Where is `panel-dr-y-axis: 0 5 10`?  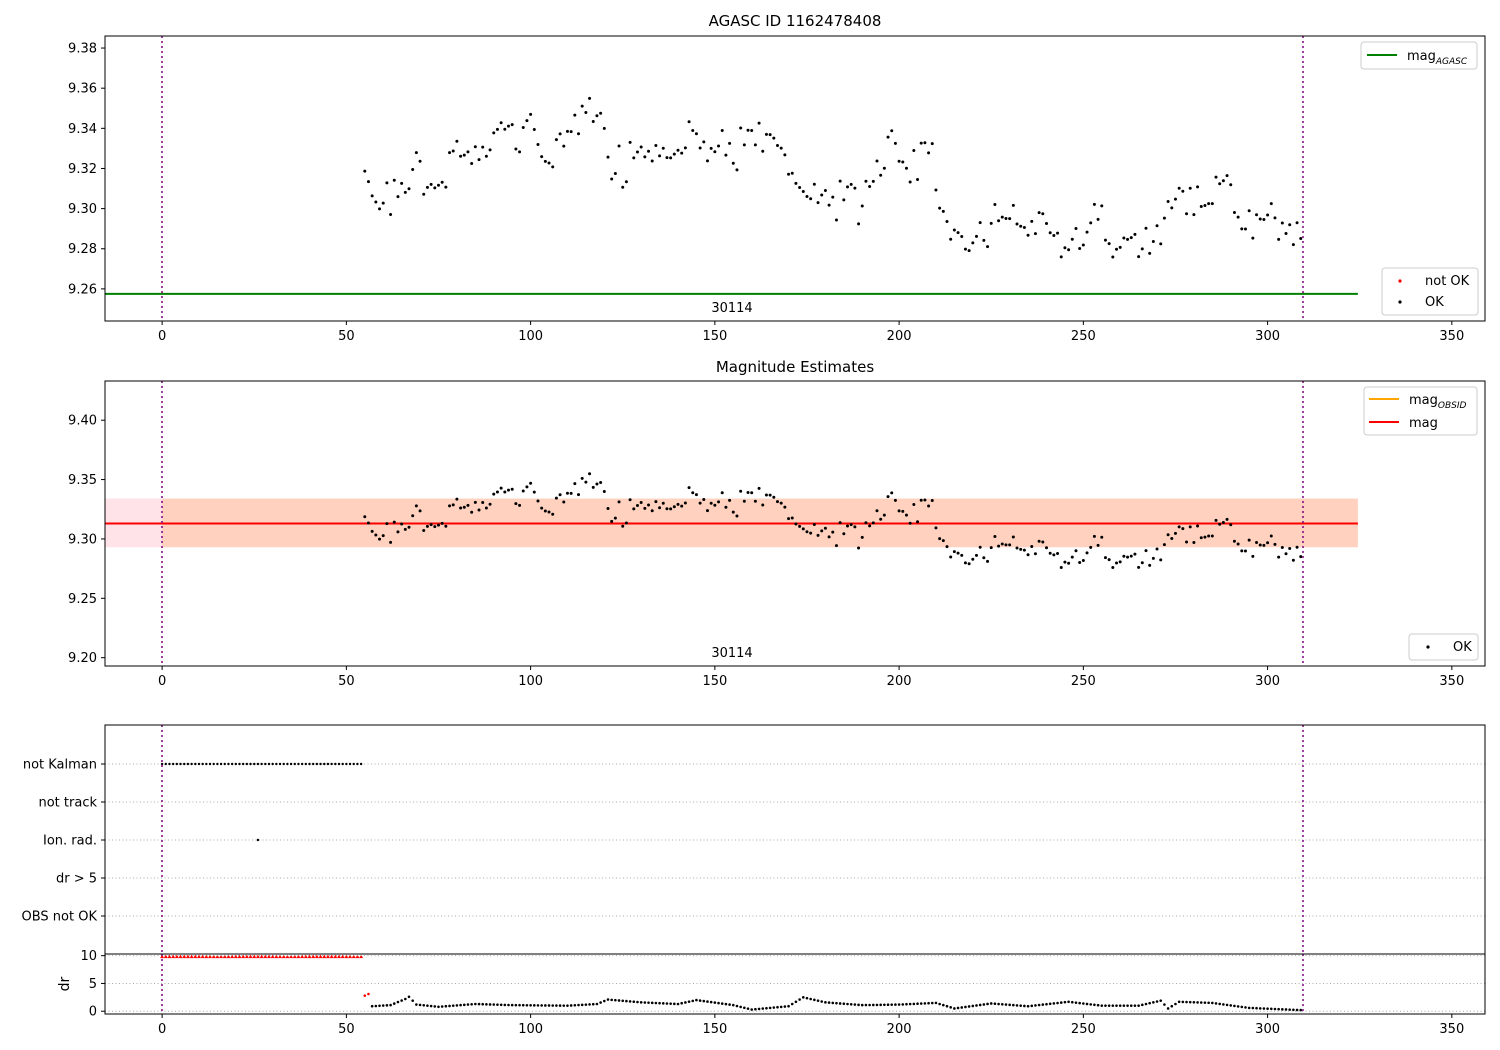 panel-dr-y-axis: 0 5 10 is located at coordinates (92, 984).